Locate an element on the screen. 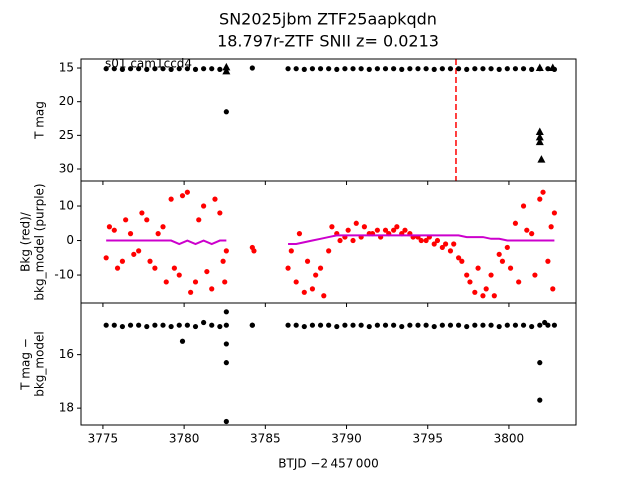 Image resolution: width=640 pixels, height=480 pixels. y-axis-label: bkg_model (purple) is located at coordinates (40, 241).